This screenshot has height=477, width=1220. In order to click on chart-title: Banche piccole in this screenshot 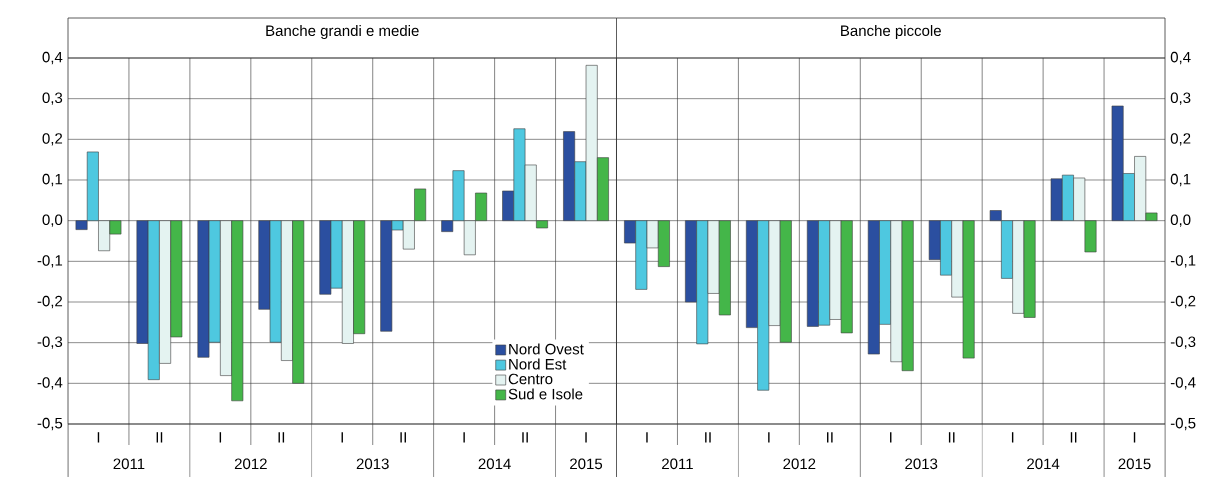, I will do `click(891, 32)`.